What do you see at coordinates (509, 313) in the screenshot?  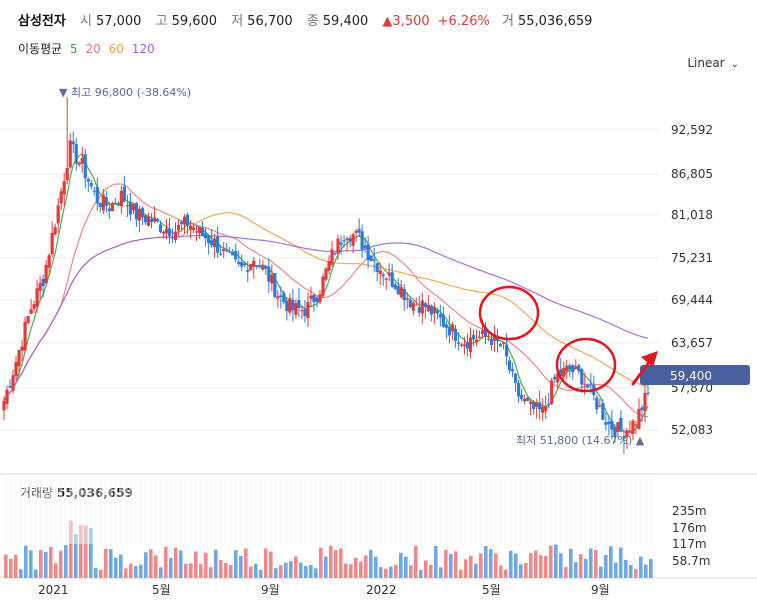 I see `highlight-circle` at bounding box center [509, 313].